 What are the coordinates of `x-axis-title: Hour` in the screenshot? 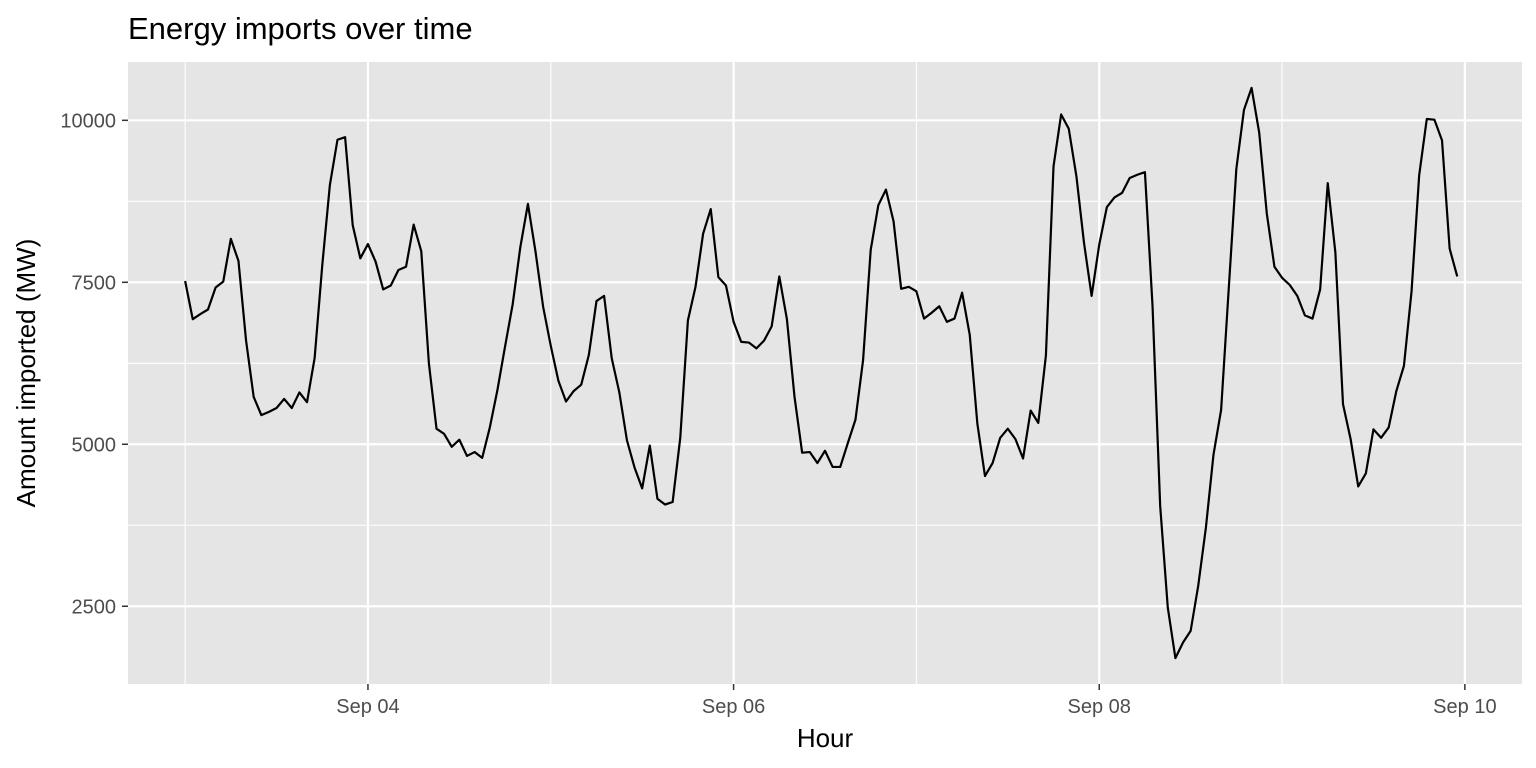 It's located at (825, 738).